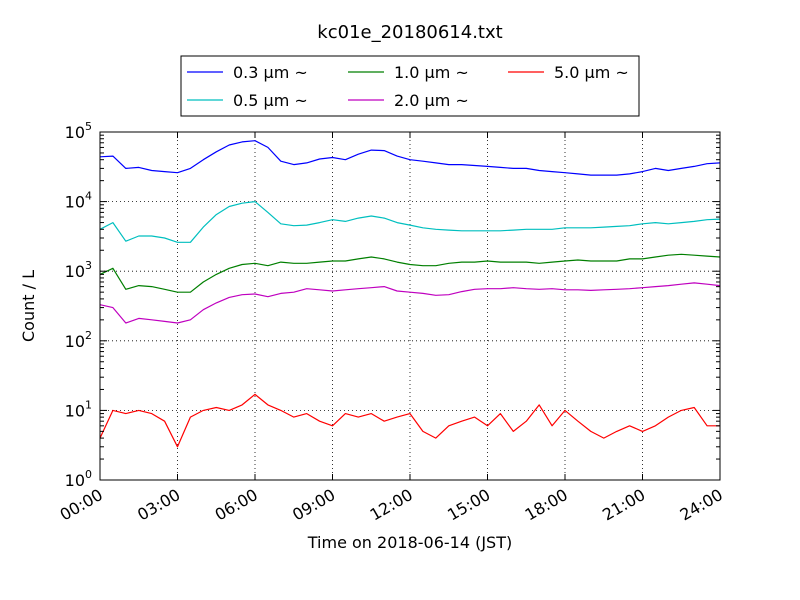 This screenshot has width=800, height=600. What do you see at coordinates (409, 542) in the screenshot?
I see `x-axis-label: Time on 2018-06-14 (JST)` at bounding box center [409, 542].